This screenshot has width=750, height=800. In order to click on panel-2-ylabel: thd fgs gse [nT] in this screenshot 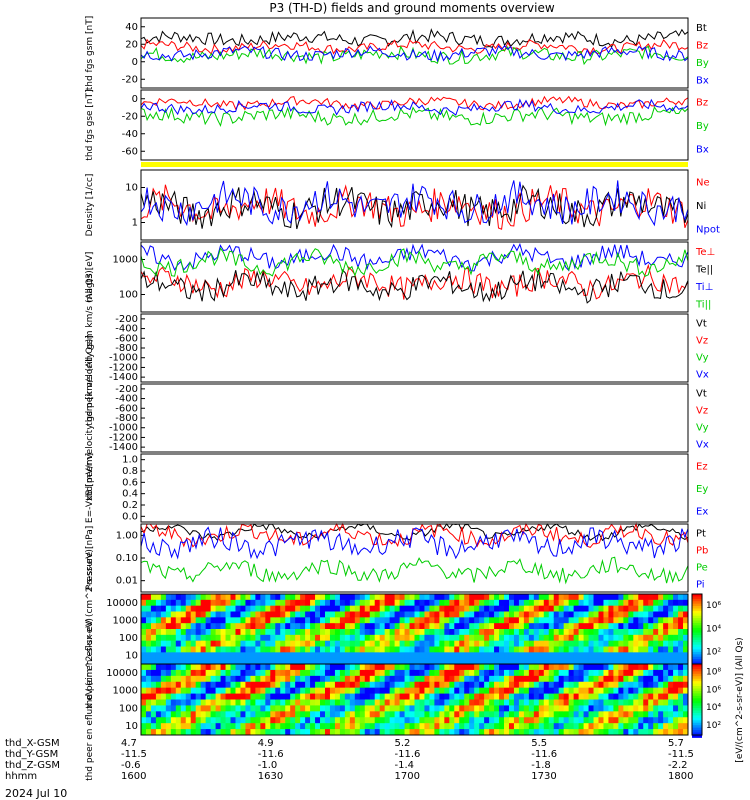, I will do `click(90, 124)`.